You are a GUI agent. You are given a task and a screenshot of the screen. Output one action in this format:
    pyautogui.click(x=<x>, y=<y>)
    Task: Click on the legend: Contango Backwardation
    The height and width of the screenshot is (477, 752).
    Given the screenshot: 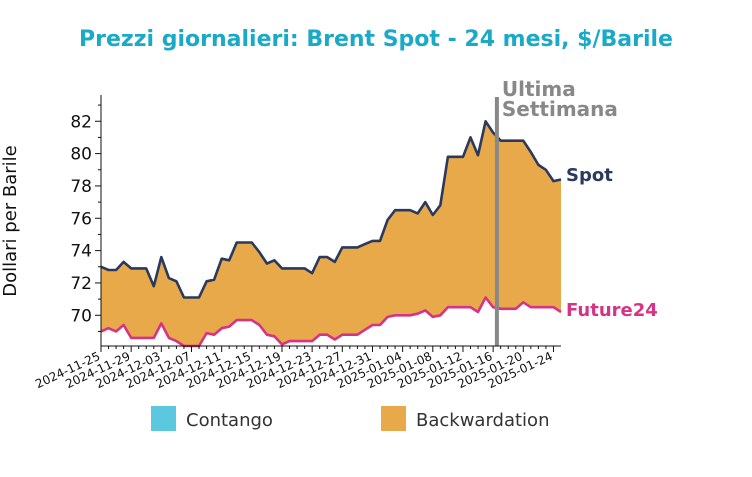 What is the action you would take?
    pyautogui.click(x=350, y=418)
    